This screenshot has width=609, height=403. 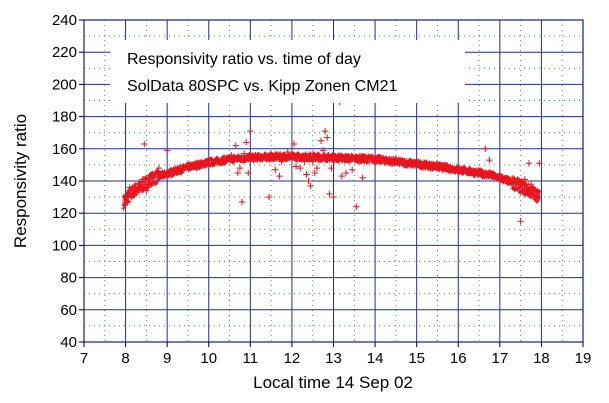 I want to click on x-tick-label: 16, so click(x=458, y=358).